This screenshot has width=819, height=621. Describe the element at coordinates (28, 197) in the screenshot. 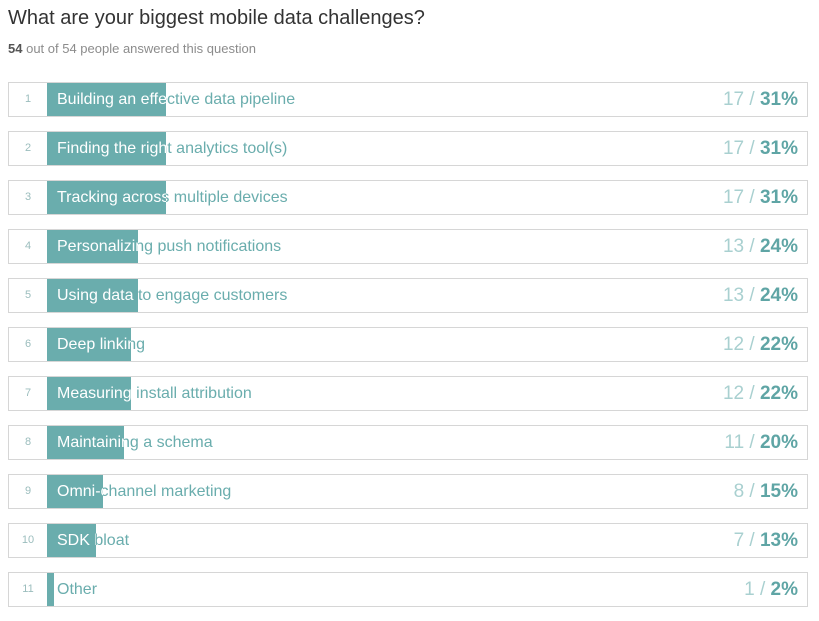

I see `answer-rank: 3` at that location.